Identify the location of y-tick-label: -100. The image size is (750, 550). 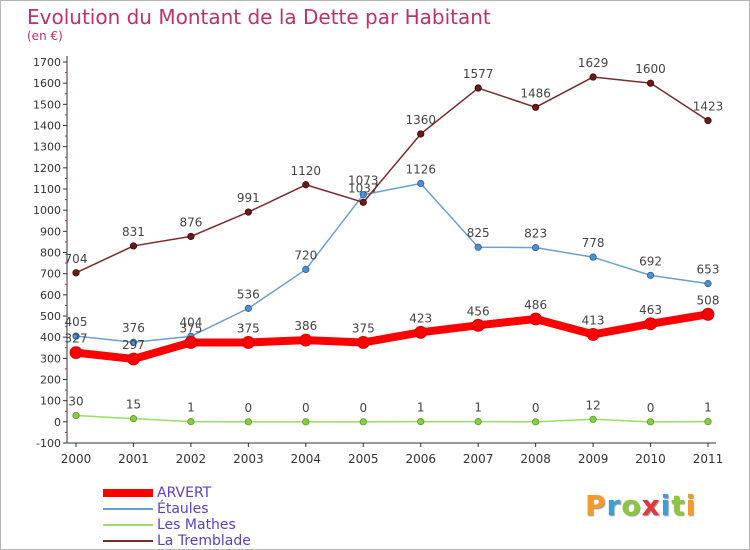
(48, 443).